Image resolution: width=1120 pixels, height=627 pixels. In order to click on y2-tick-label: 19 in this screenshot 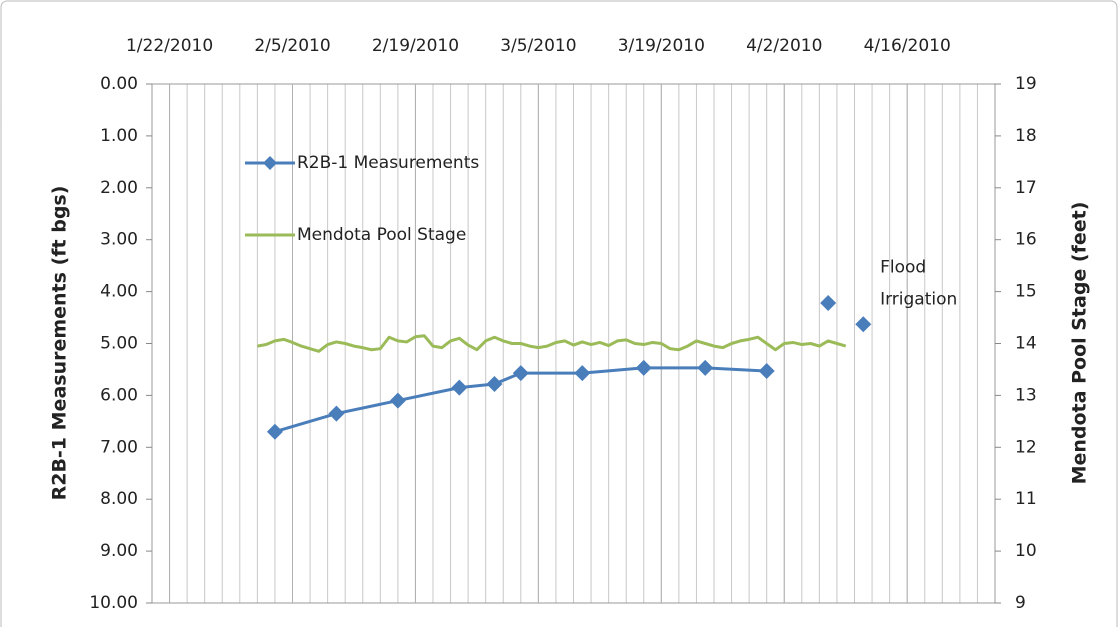, I will do `click(1026, 84)`.